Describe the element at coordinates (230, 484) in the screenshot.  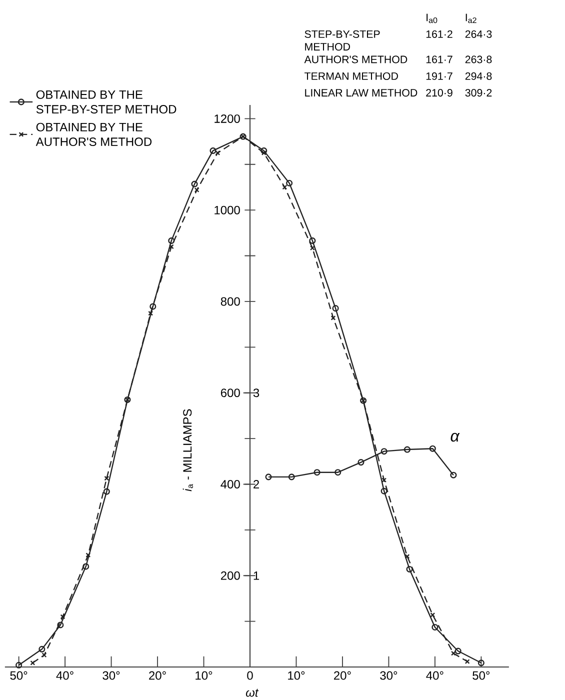
I see `y-tick-label: 400` at that location.